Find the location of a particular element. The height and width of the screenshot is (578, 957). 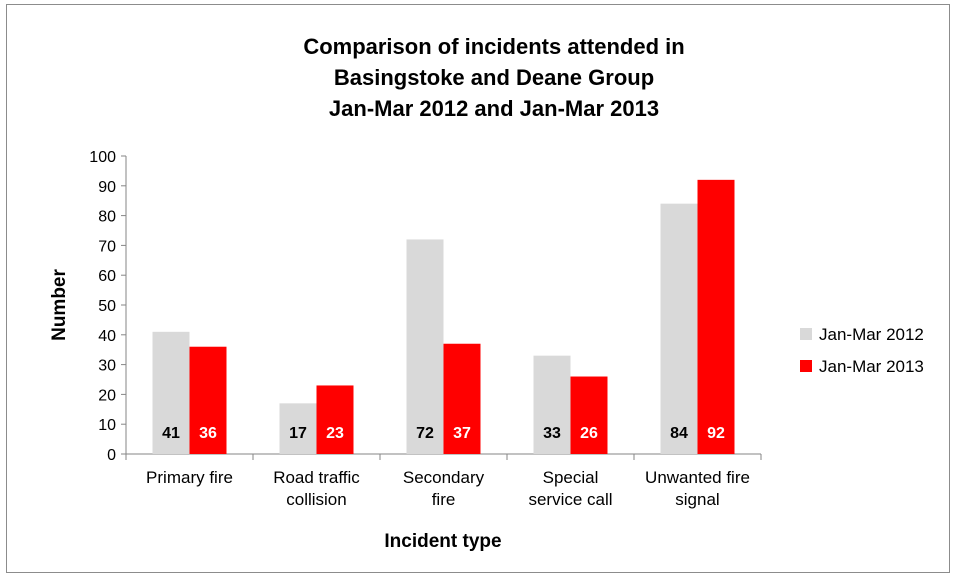

data-label: 17 is located at coordinates (298, 433).